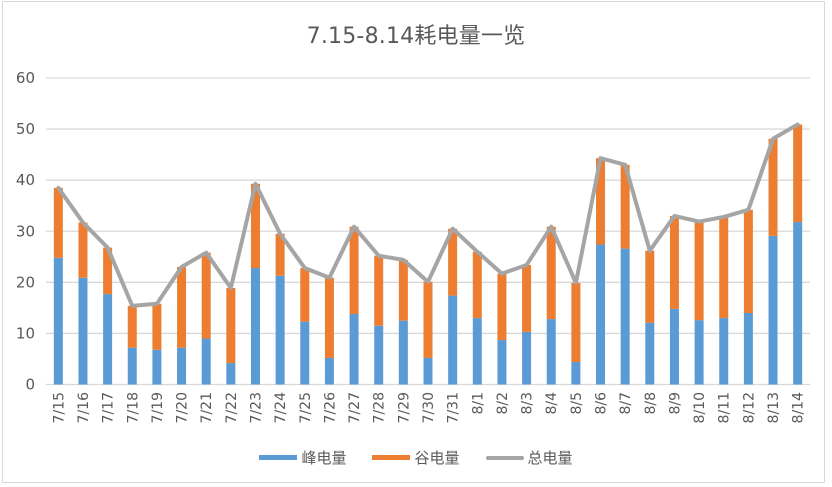  What do you see at coordinates (25, 78) in the screenshot?
I see `y-tick-label: 60` at bounding box center [25, 78].